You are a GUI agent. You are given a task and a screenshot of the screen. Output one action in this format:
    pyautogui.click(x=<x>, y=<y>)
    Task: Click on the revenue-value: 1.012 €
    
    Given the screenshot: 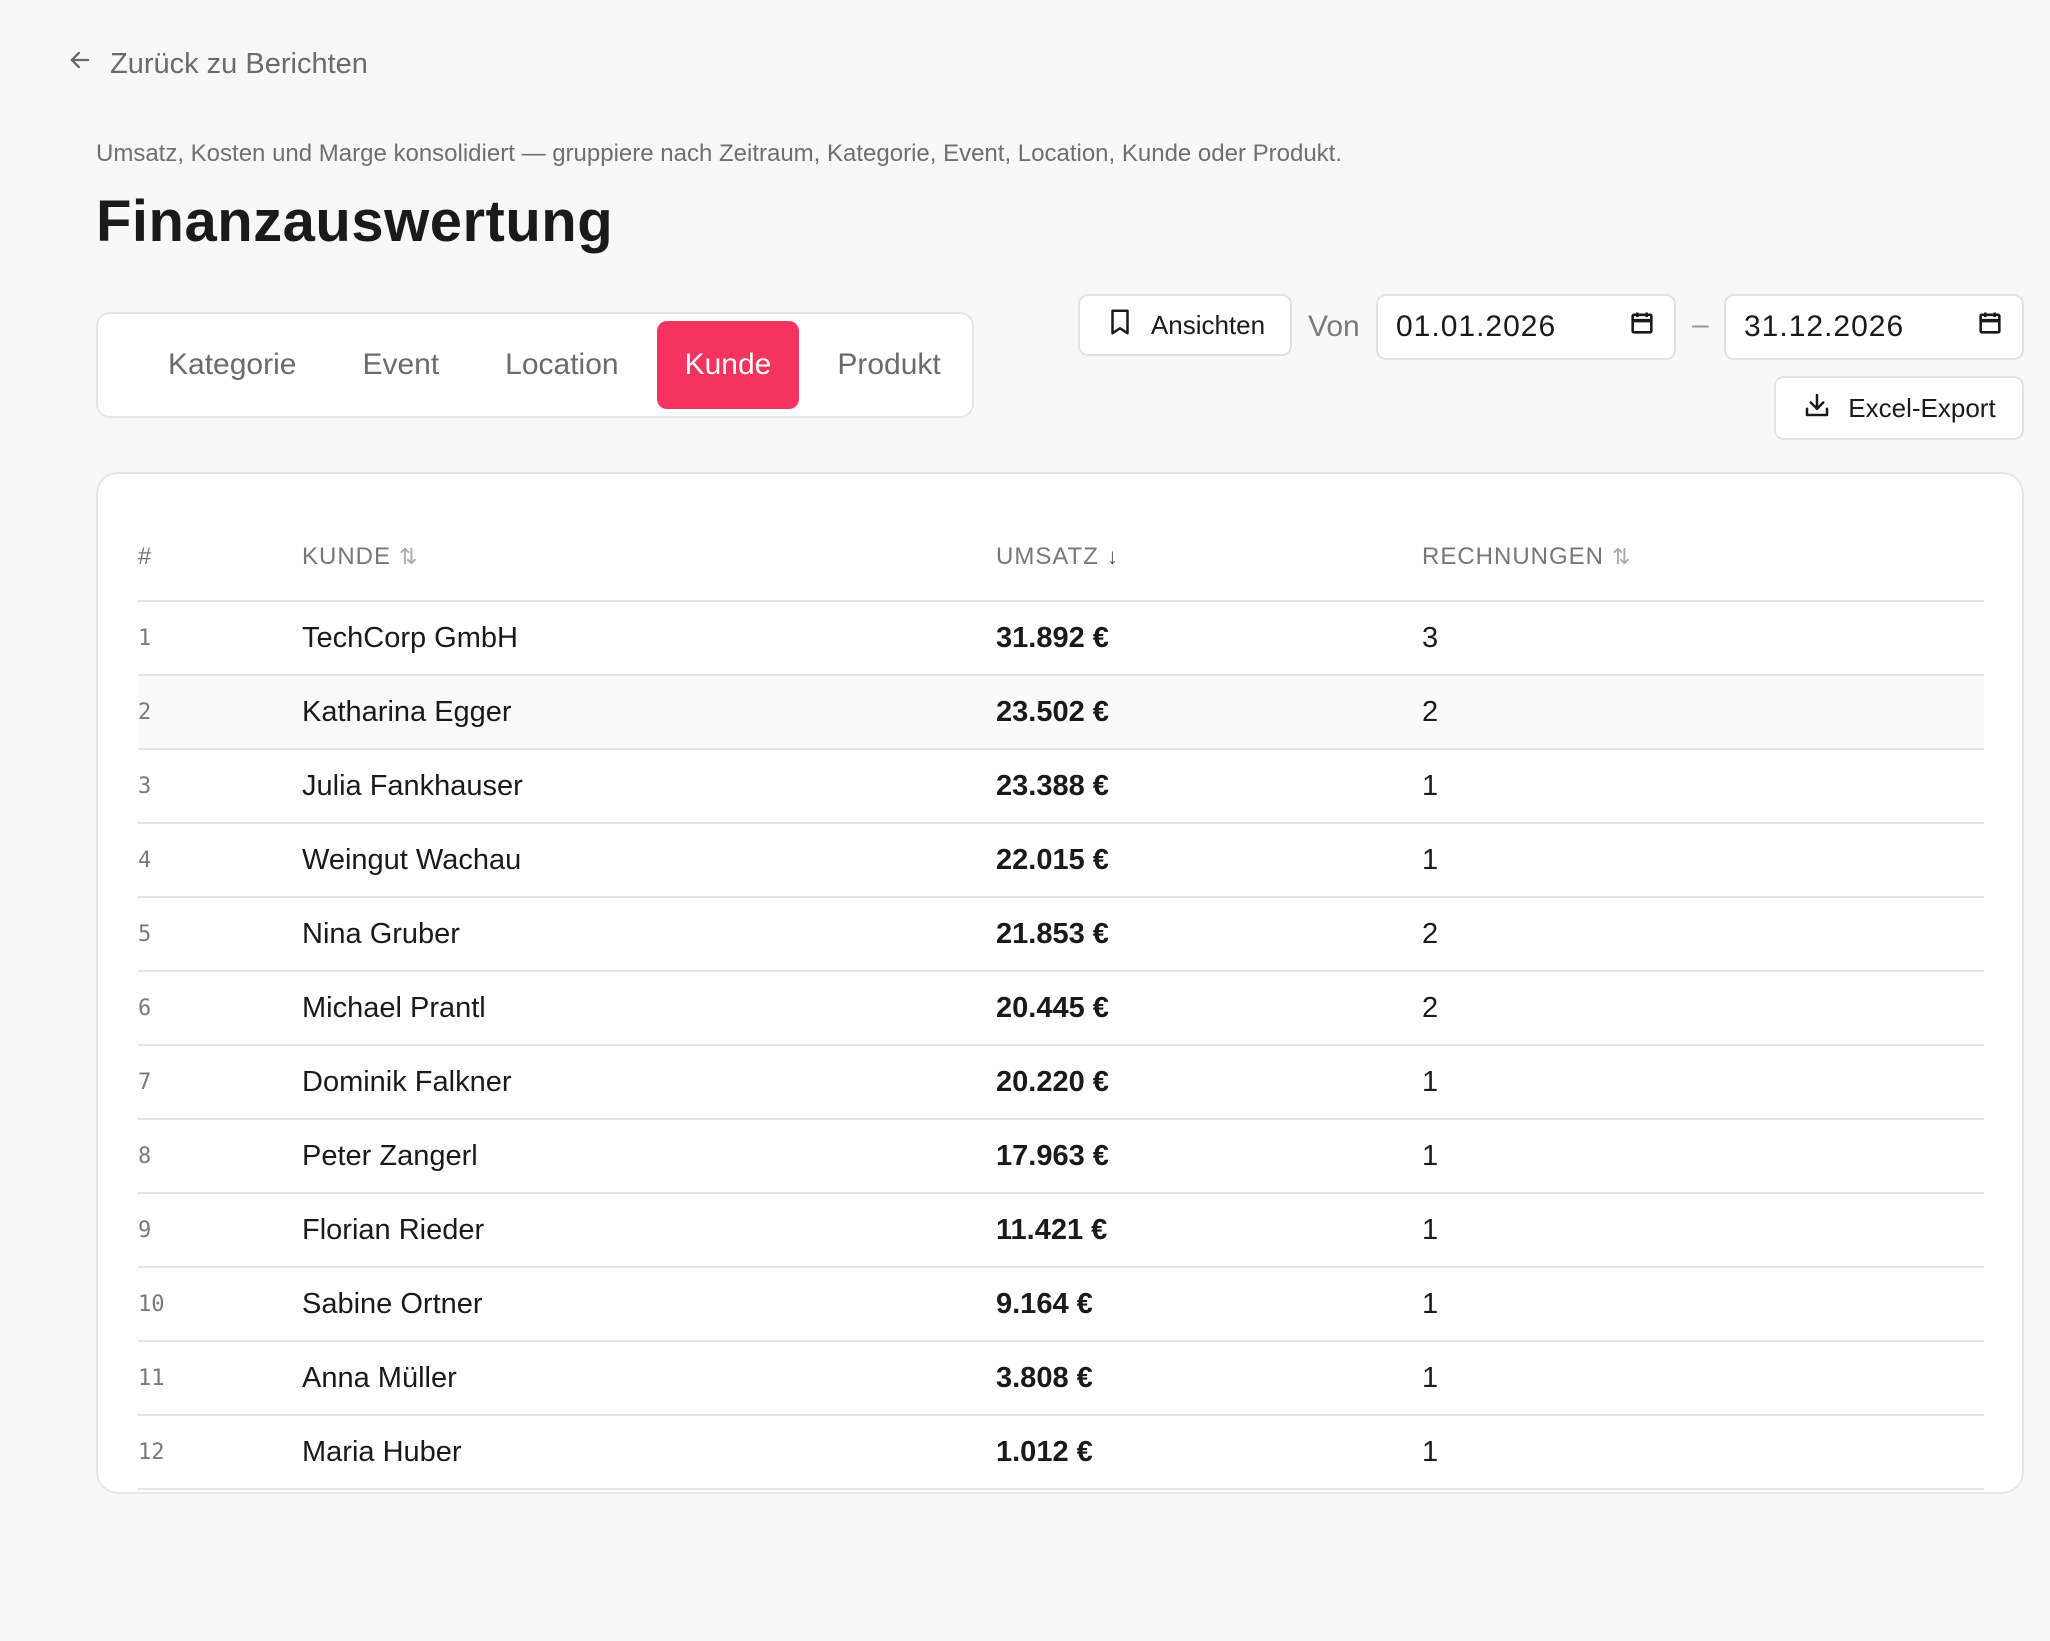 What is the action you would take?
    pyautogui.click(x=1209, y=1452)
    